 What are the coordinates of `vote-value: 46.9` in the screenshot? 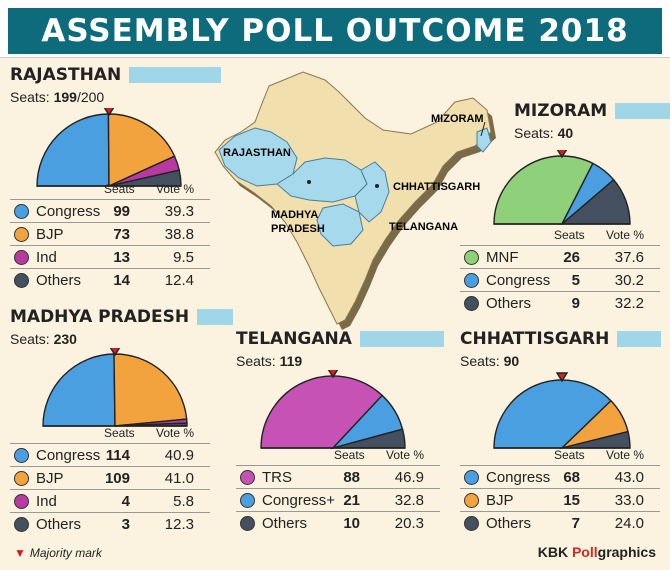 It's located at (409, 477).